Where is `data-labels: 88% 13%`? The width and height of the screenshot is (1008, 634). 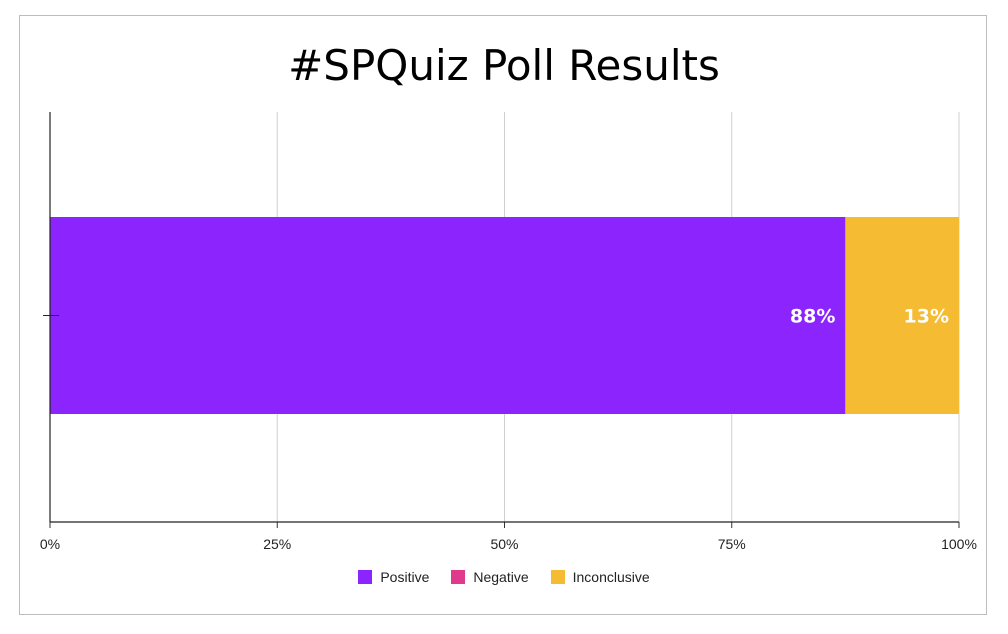
data-labels: 88% 13% is located at coordinates (869, 317).